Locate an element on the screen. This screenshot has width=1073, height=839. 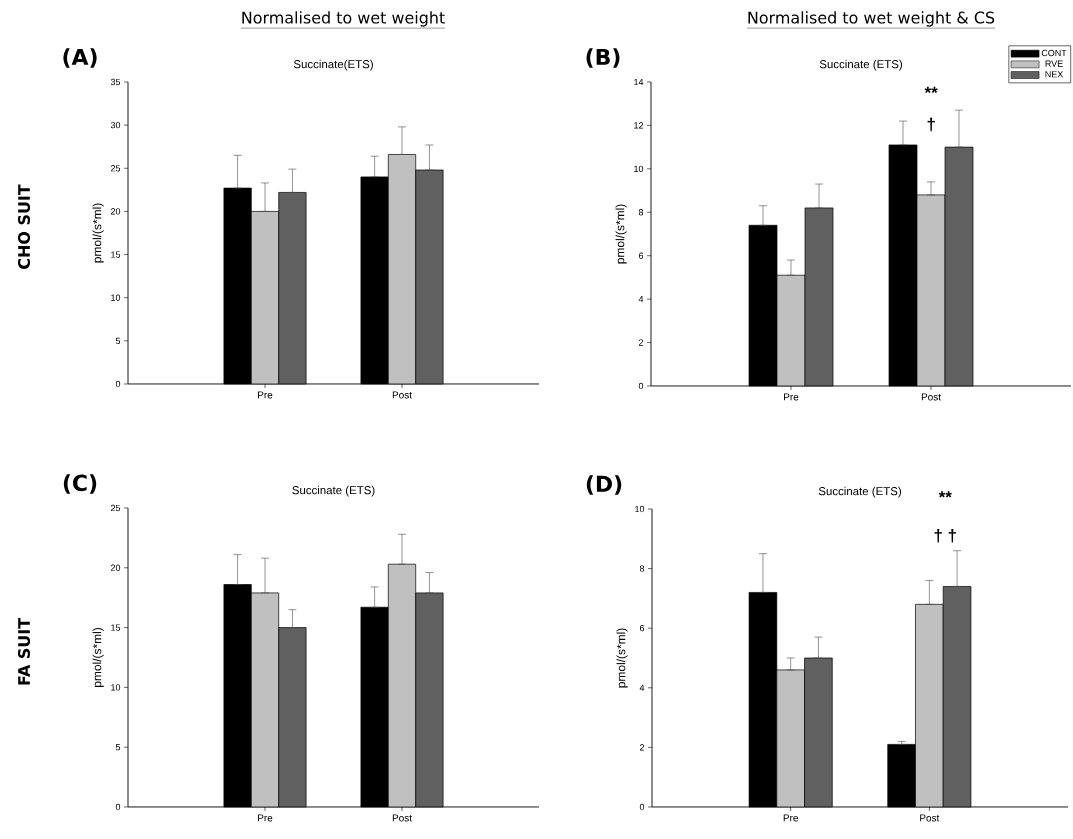
y-tick-label: 30 is located at coordinates (115, 125).